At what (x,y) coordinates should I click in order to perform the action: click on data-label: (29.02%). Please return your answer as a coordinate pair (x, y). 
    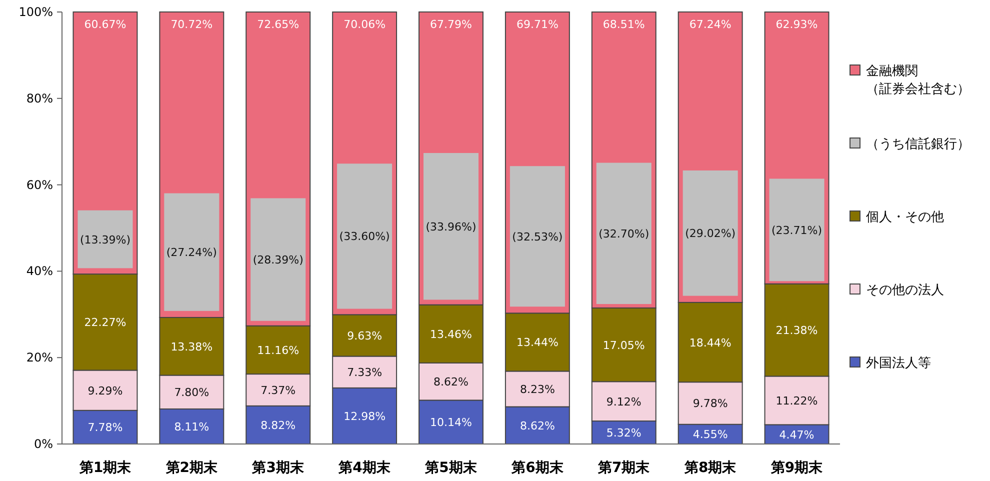
    Looking at the image, I should click on (710, 233).